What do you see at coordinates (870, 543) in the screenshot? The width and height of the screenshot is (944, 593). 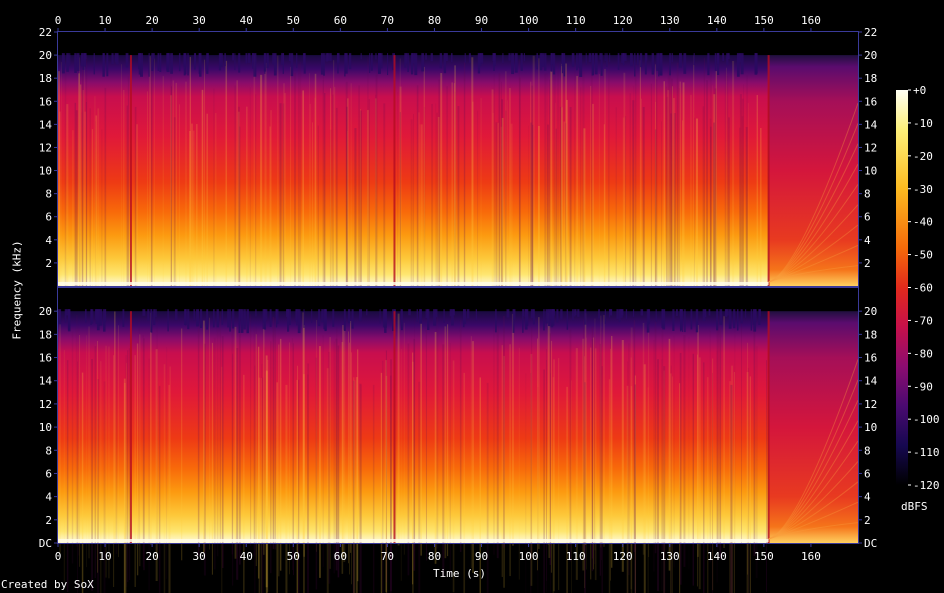 I see `y-tick-label-right: DC` at bounding box center [870, 543].